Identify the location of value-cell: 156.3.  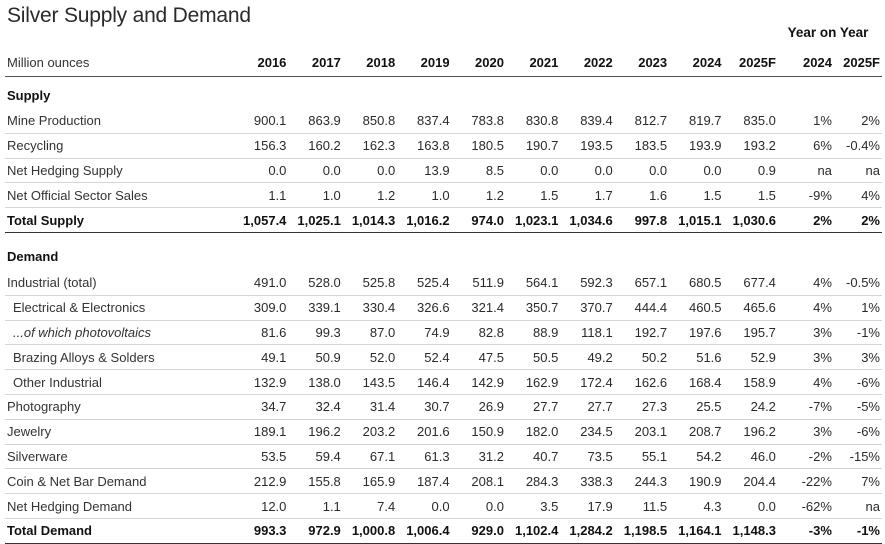
(261, 146).